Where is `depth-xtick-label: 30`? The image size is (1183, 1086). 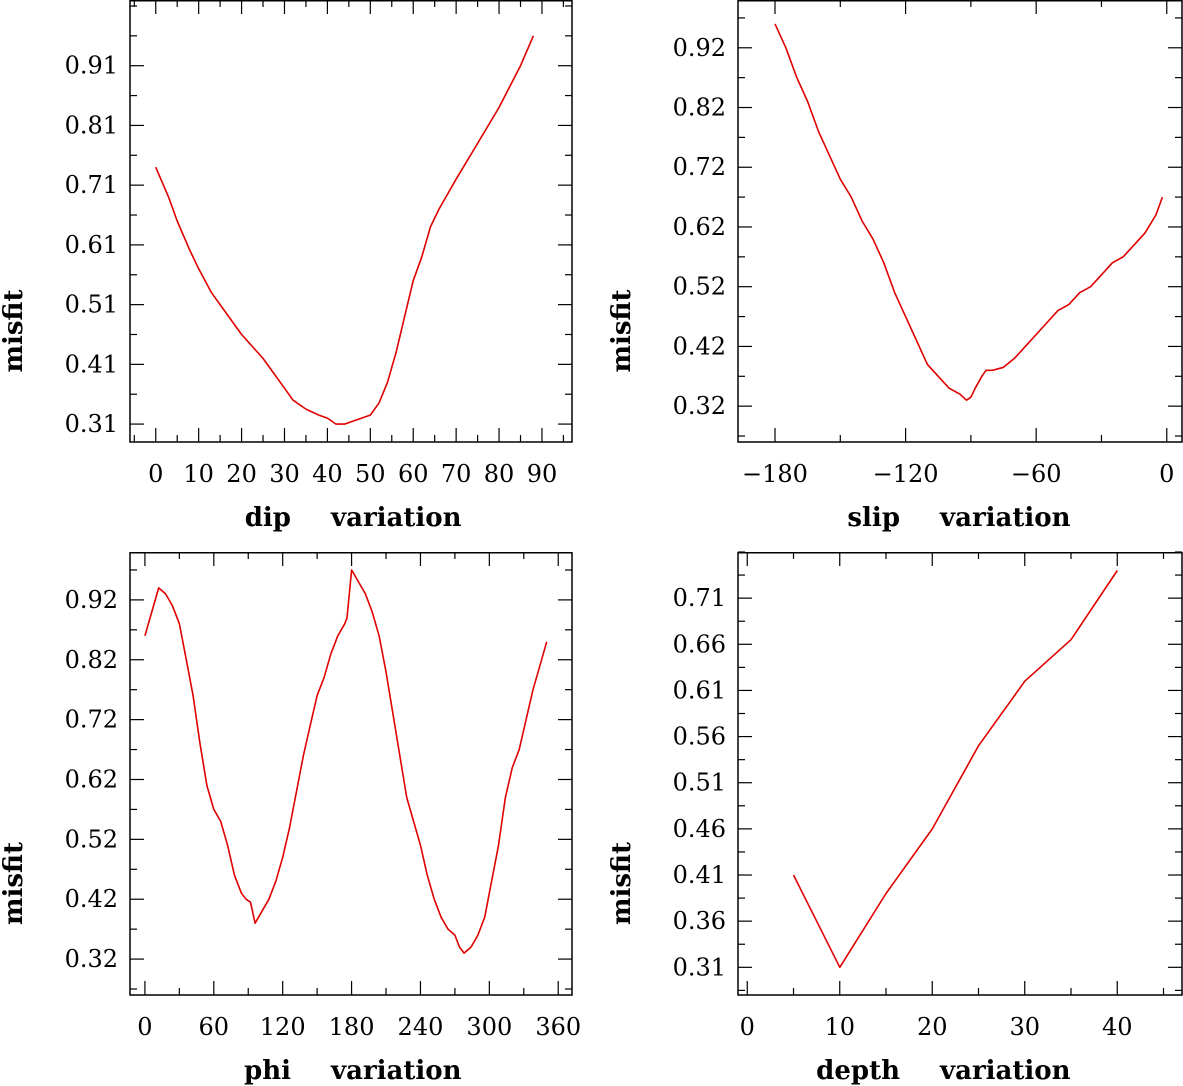 depth-xtick-label: 30 is located at coordinates (1024, 1027).